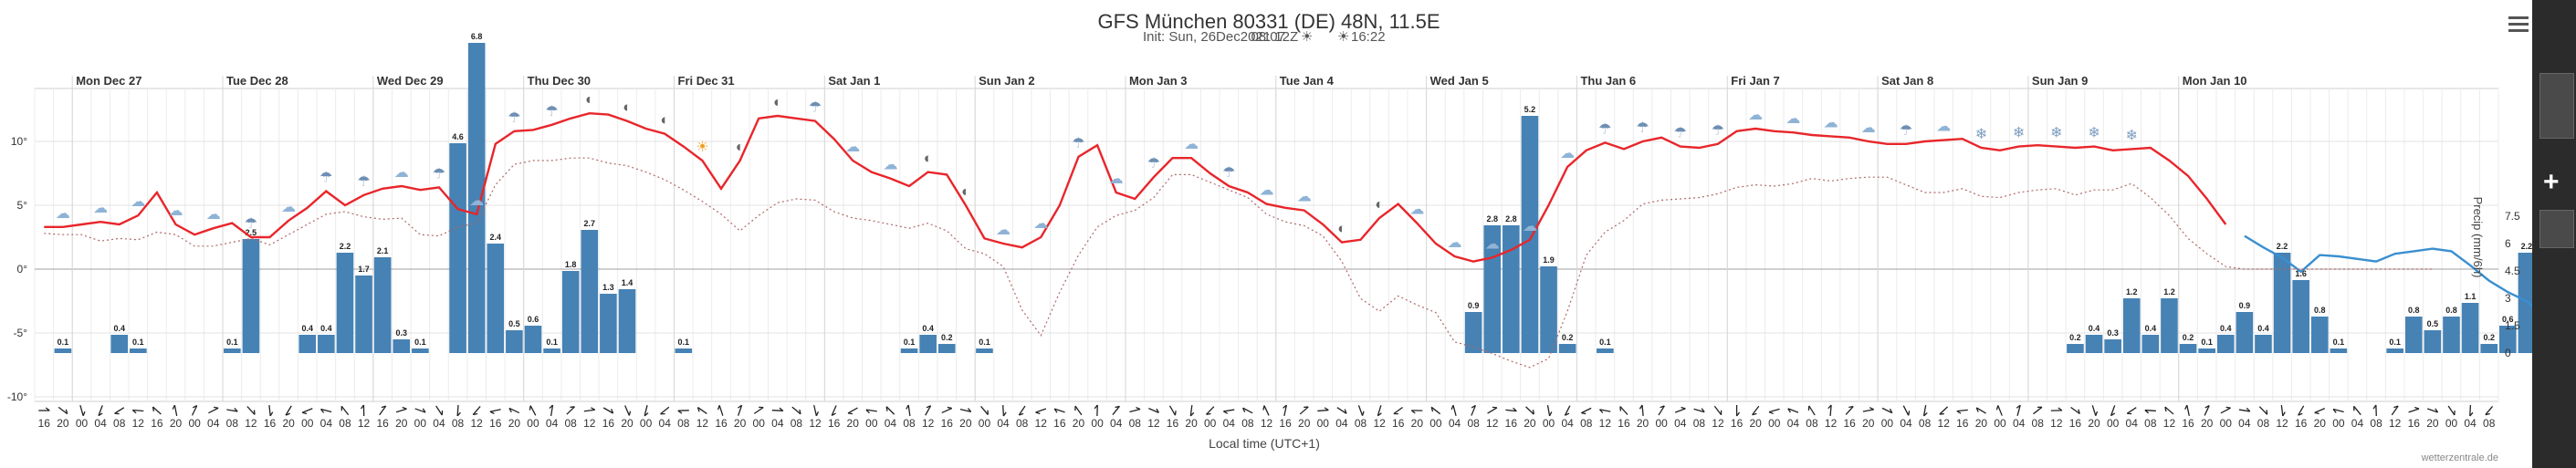  What do you see at coordinates (2551, 182) in the screenshot?
I see `plus-icon: +` at bounding box center [2551, 182].